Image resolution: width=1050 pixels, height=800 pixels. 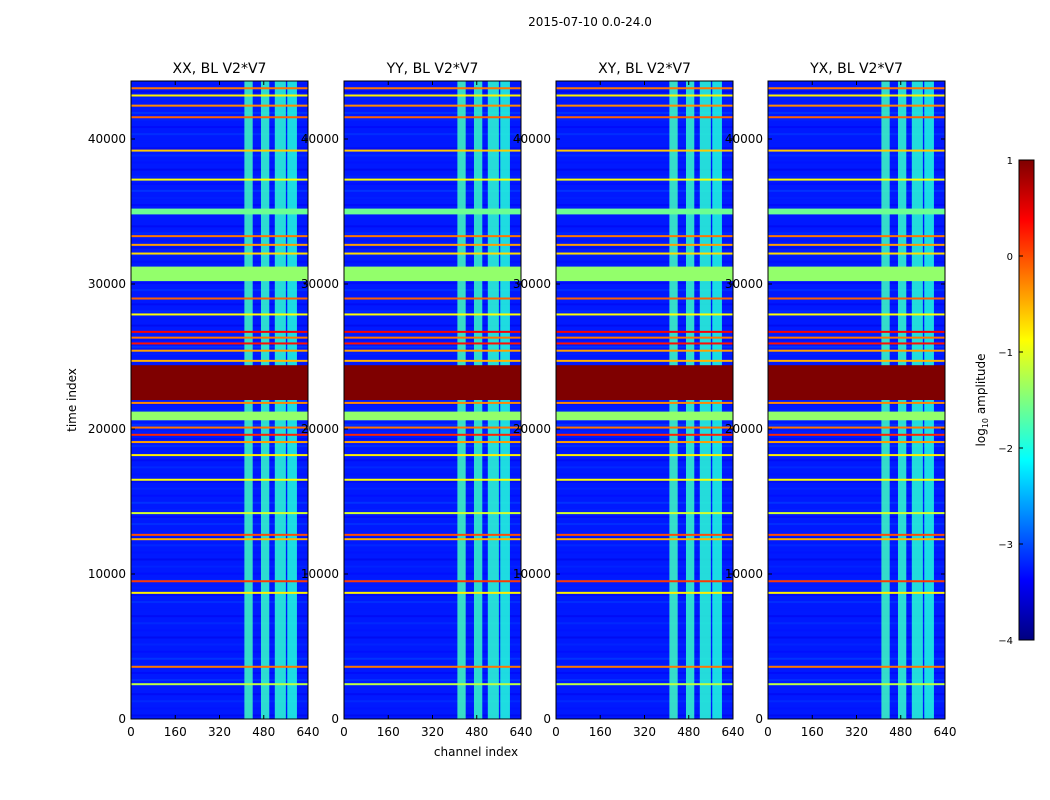 What do you see at coordinates (1005, 449) in the screenshot?
I see `colorbar-tick-label: −2` at bounding box center [1005, 449].